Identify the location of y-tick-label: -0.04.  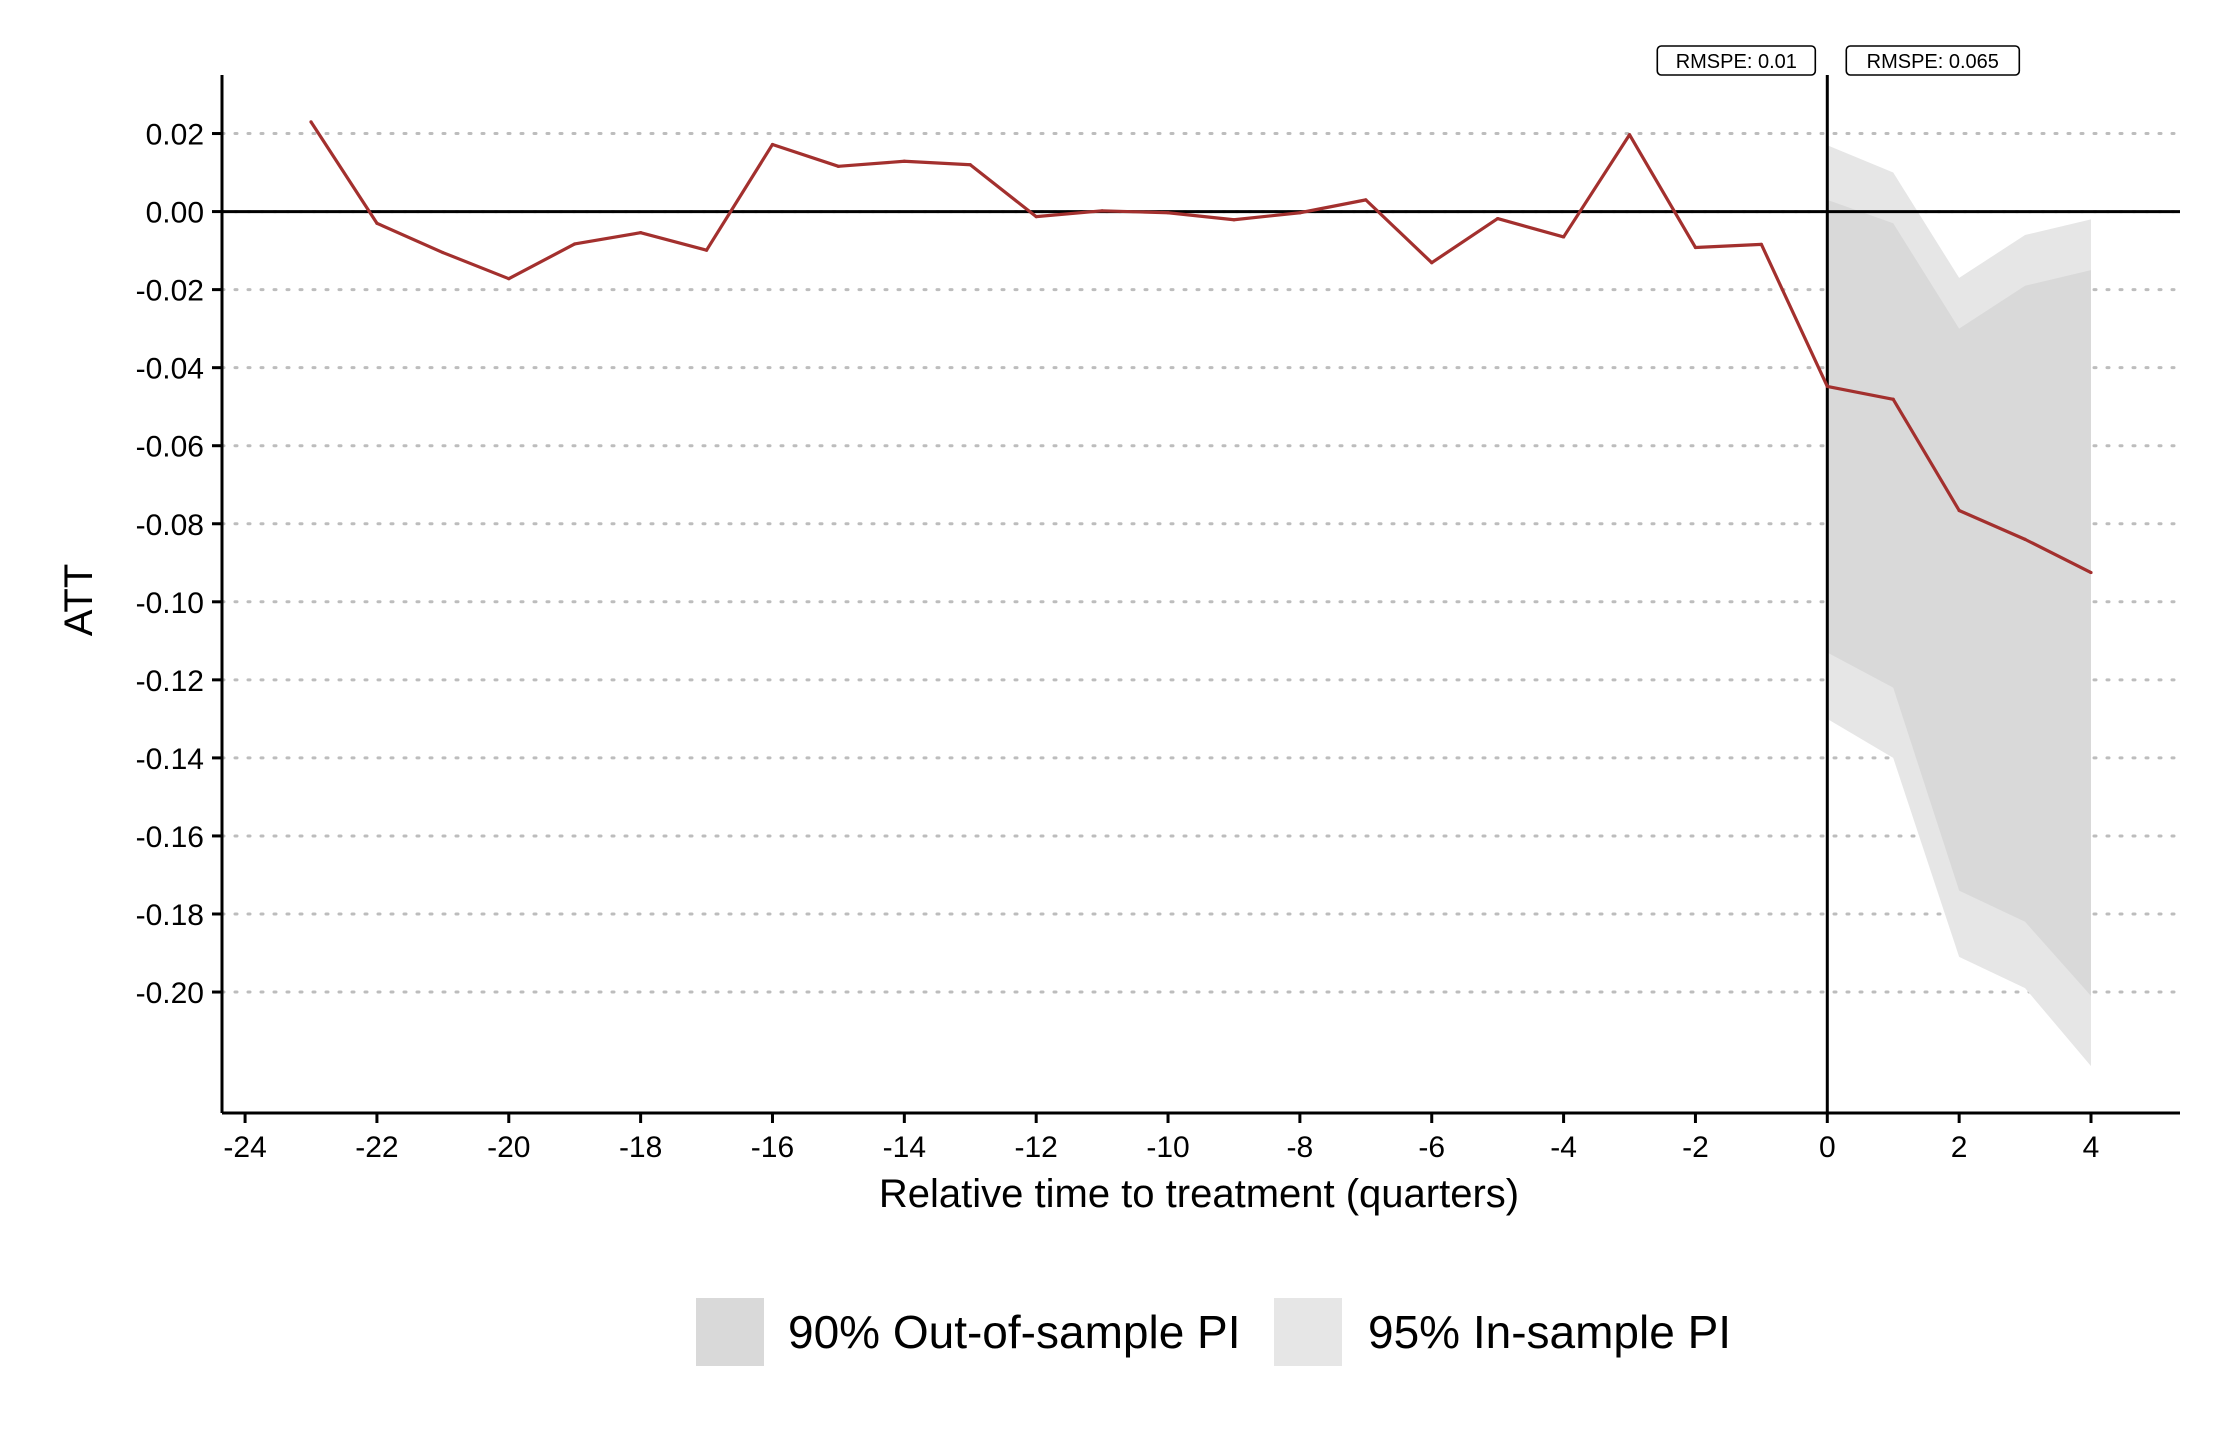
(170, 369).